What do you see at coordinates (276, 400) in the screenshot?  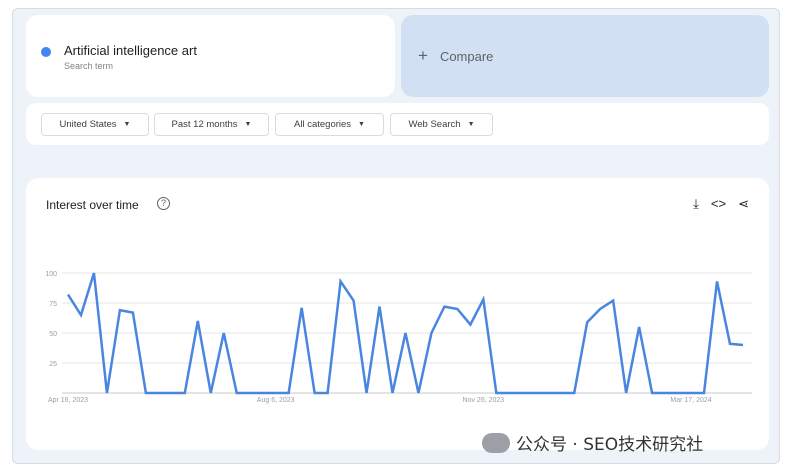 I see `x-tick-label: Aug 6, 2023` at bounding box center [276, 400].